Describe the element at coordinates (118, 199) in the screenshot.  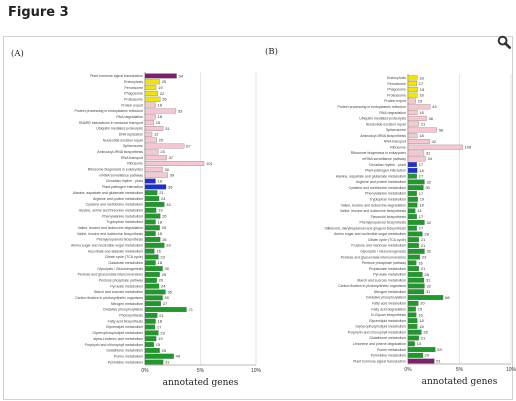
I see `category-label: Arginine and proline metabolism` at that location.